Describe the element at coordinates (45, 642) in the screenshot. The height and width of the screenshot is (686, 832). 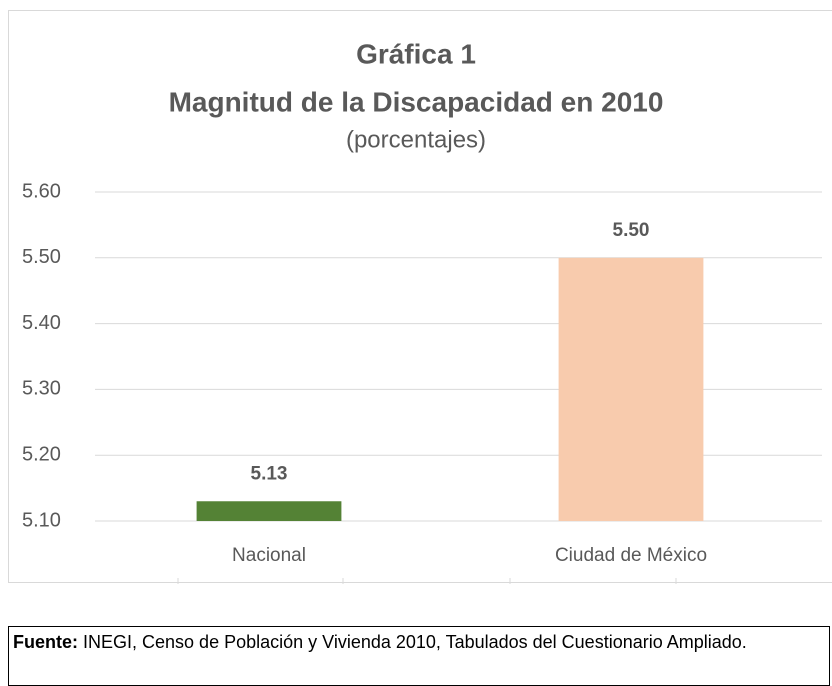
I see `source-label: Fuente:` at that location.